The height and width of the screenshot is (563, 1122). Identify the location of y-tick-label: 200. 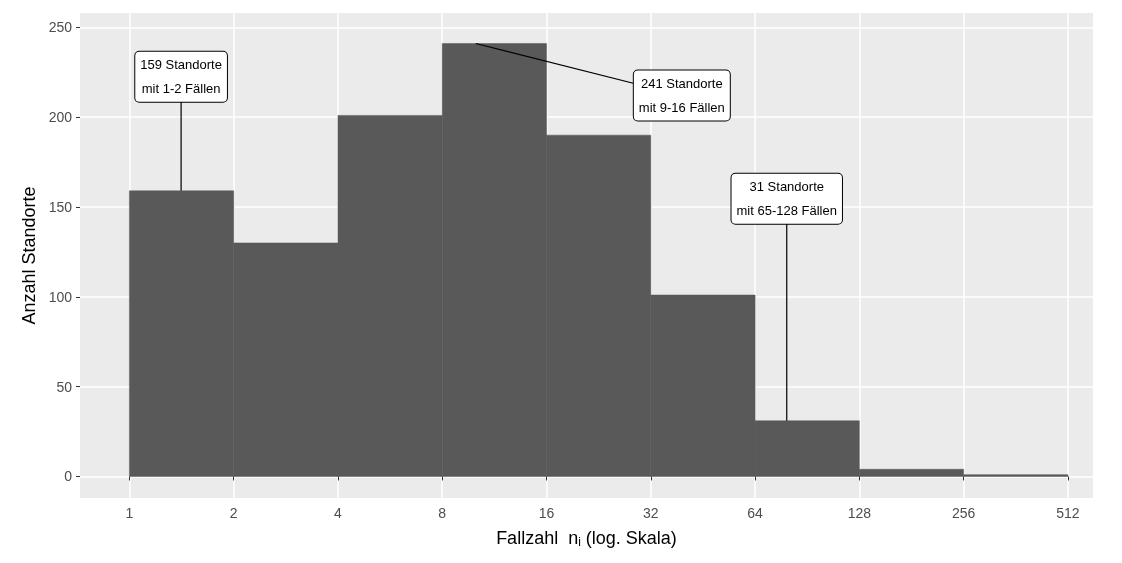
(60, 117).